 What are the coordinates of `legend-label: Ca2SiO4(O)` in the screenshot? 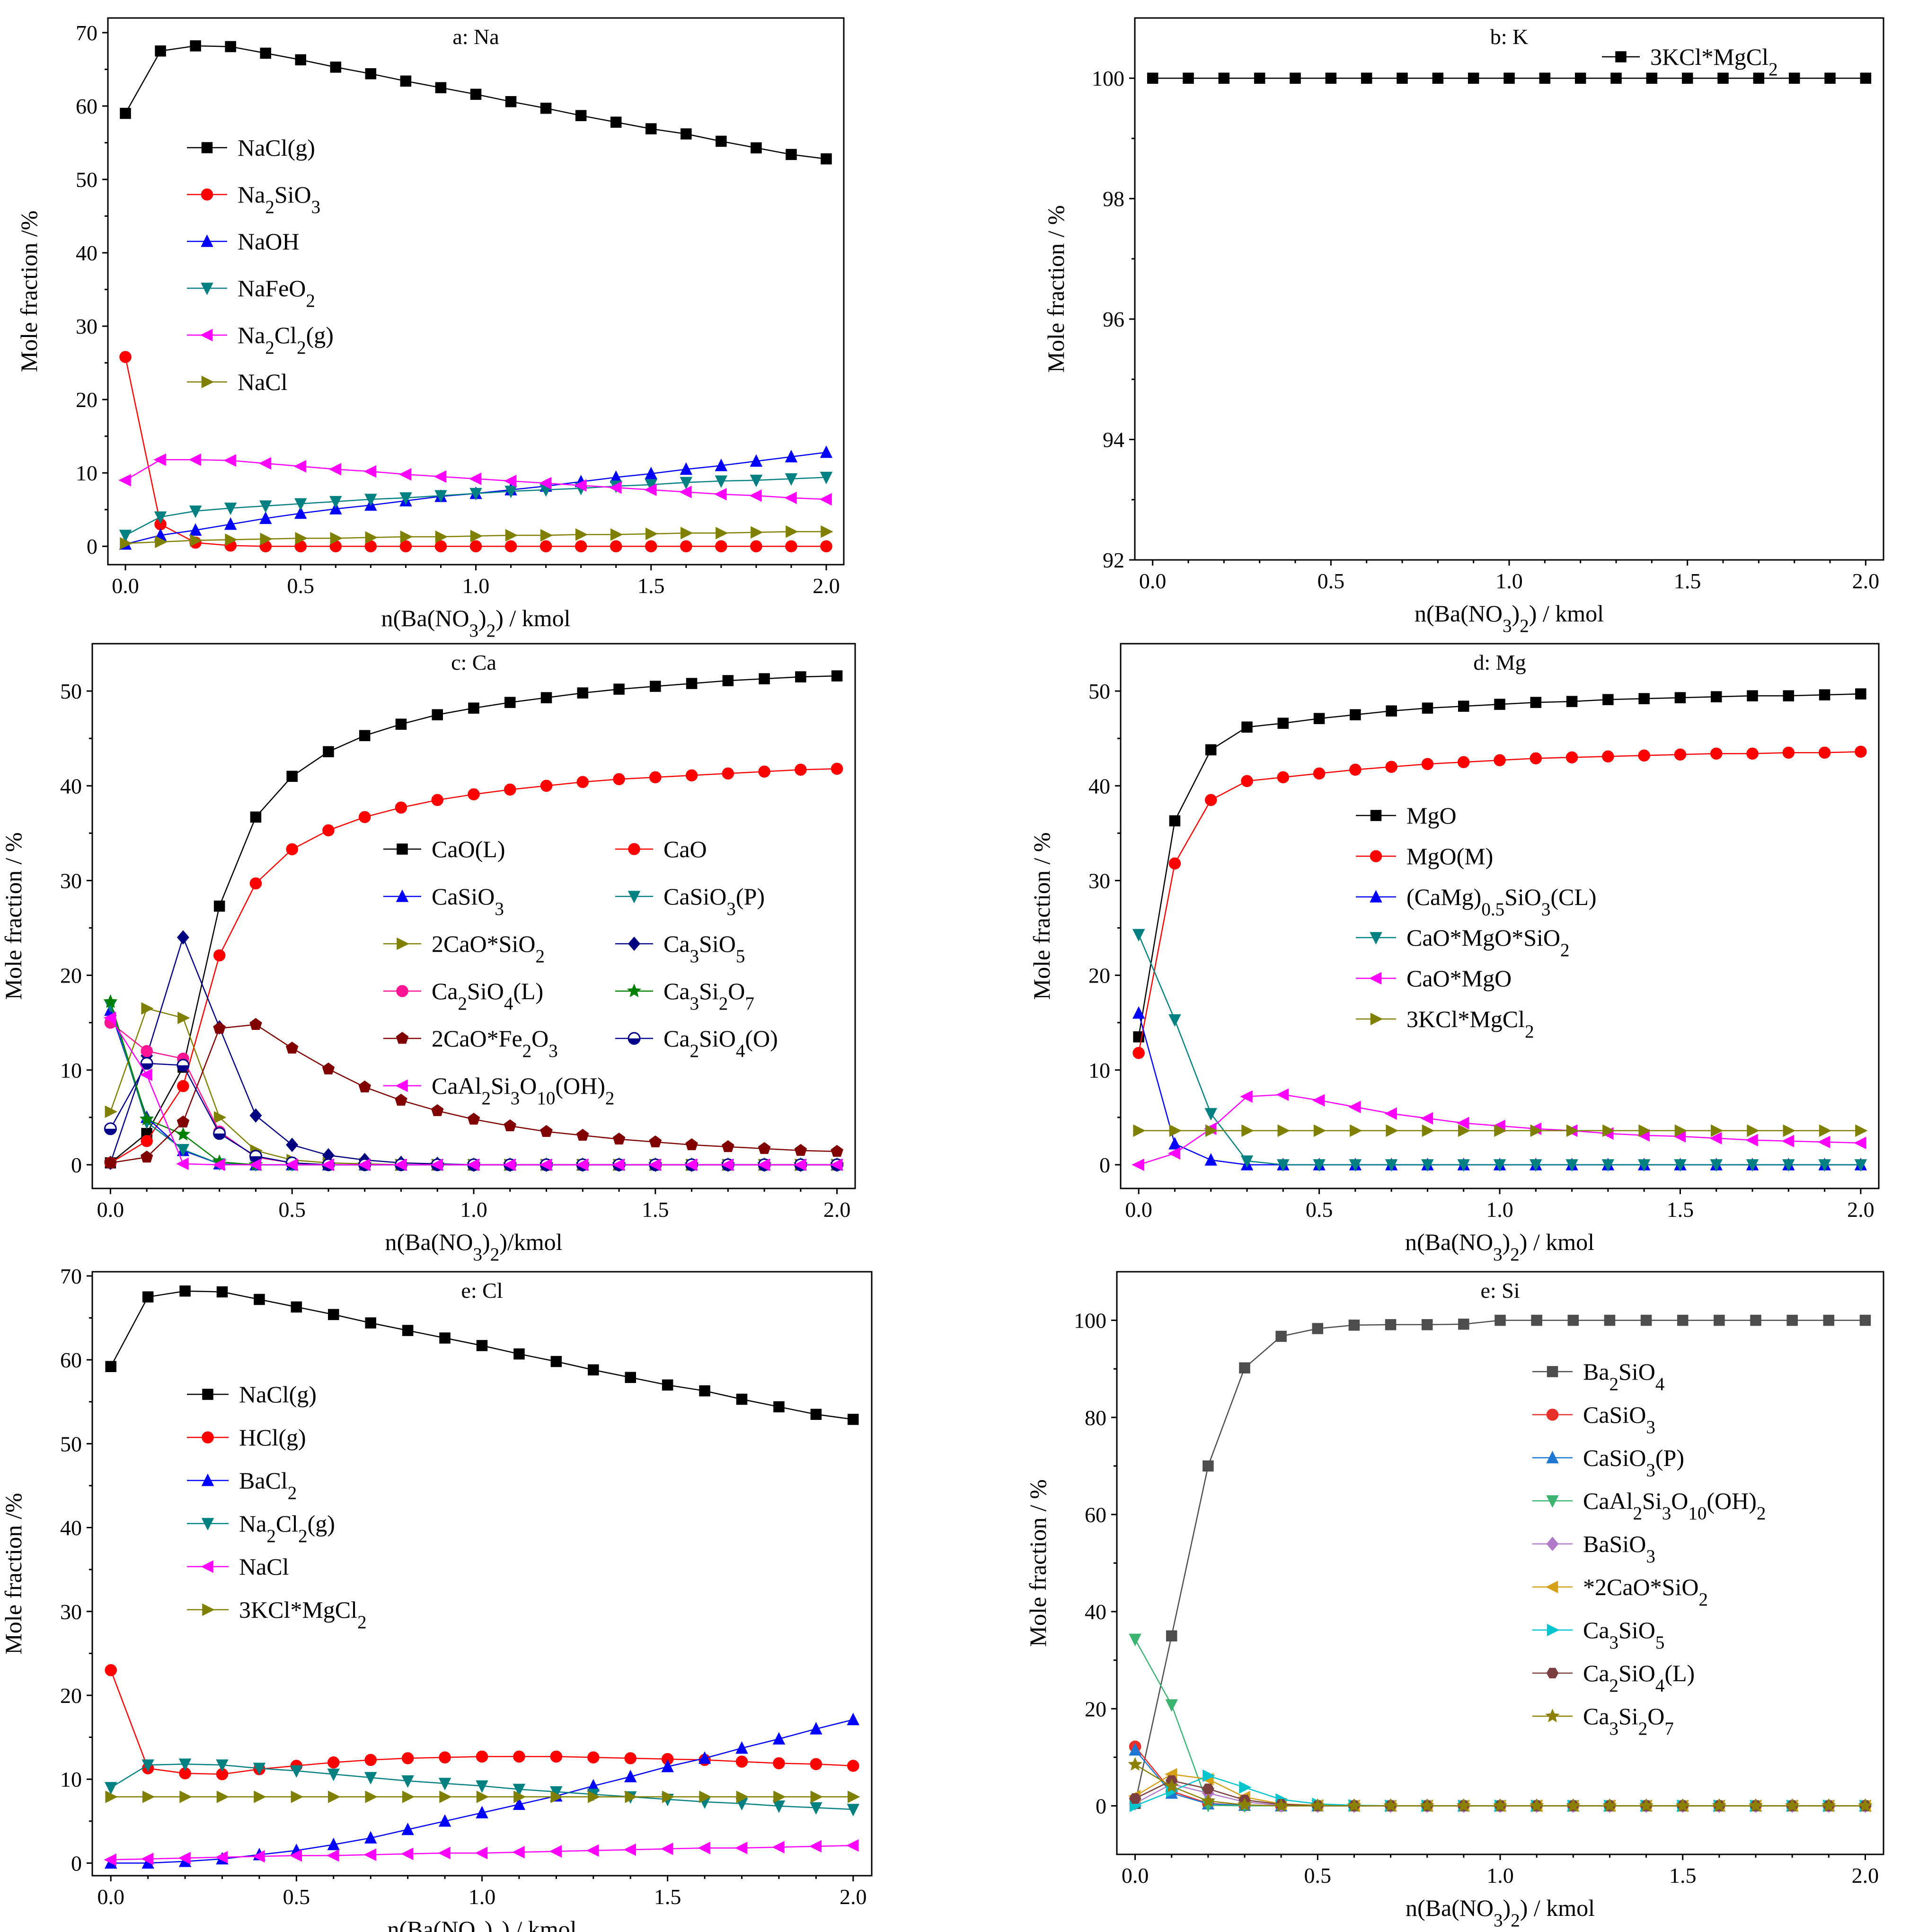 It's located at (720, 1043).